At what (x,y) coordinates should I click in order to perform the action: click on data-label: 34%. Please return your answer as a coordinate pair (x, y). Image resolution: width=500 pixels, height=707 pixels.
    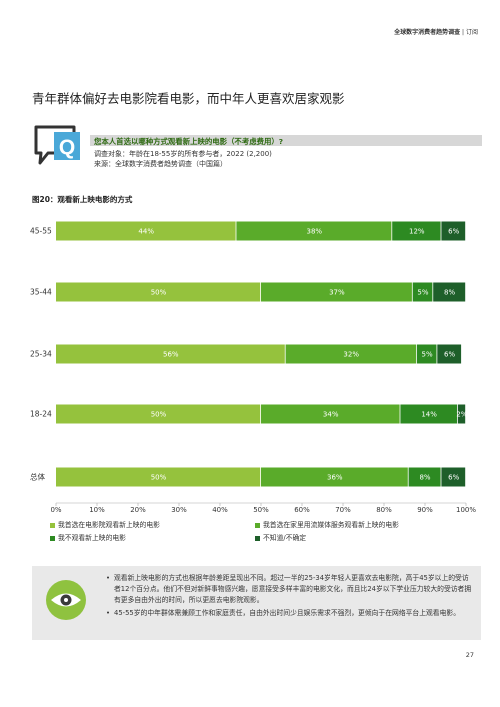
    Looking at the image, I should click on (331, 415).